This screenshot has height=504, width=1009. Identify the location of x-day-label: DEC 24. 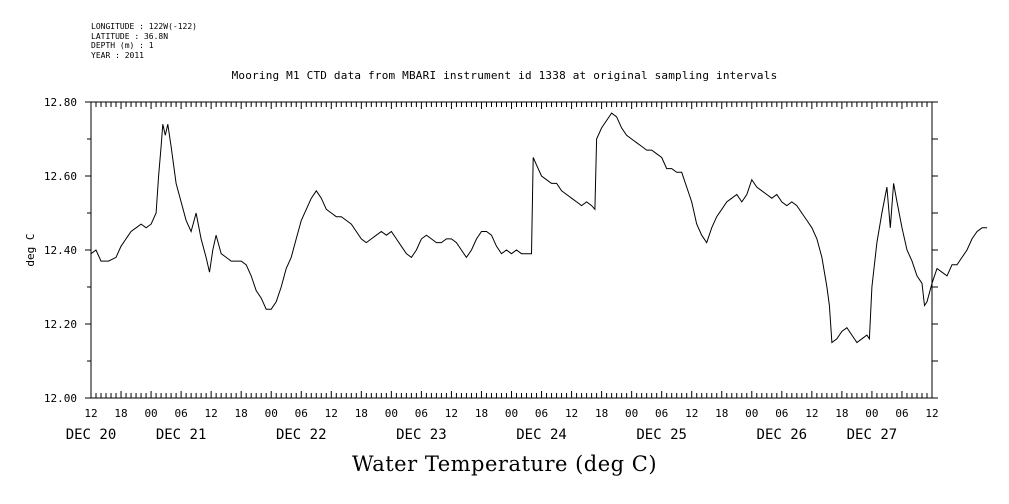
(541, 435).